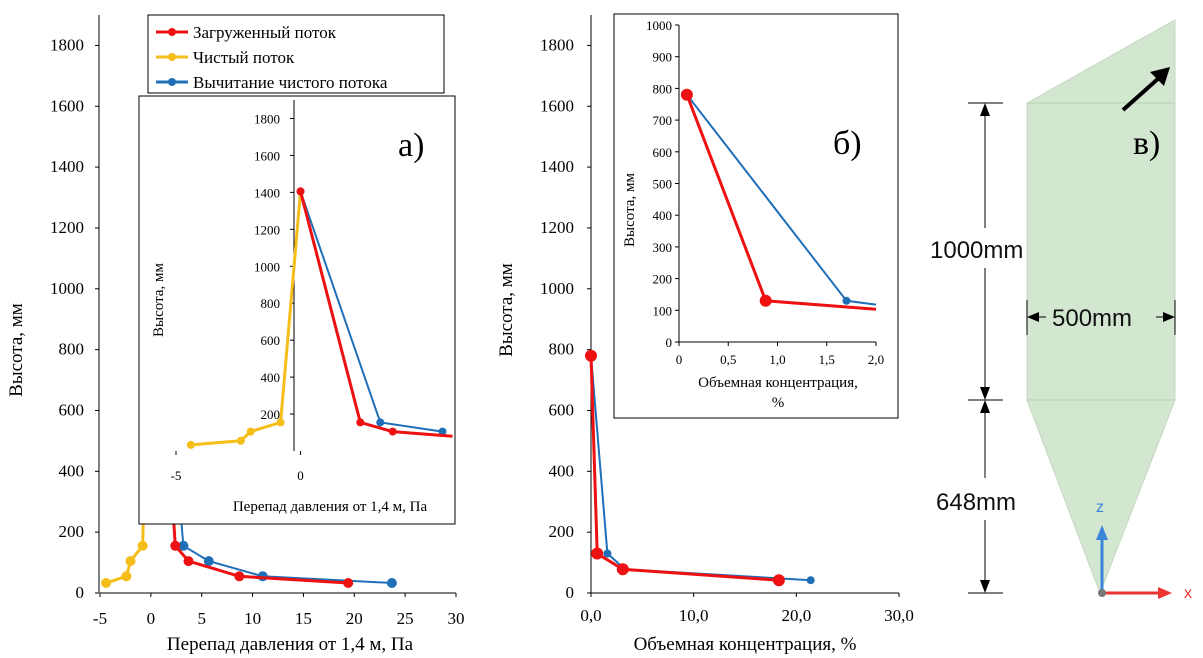  Describe the element at coordinates (290, 644) in the screenshot. I see `x-axis-label: Перепад давления от 1,4 м, Па` at that location.